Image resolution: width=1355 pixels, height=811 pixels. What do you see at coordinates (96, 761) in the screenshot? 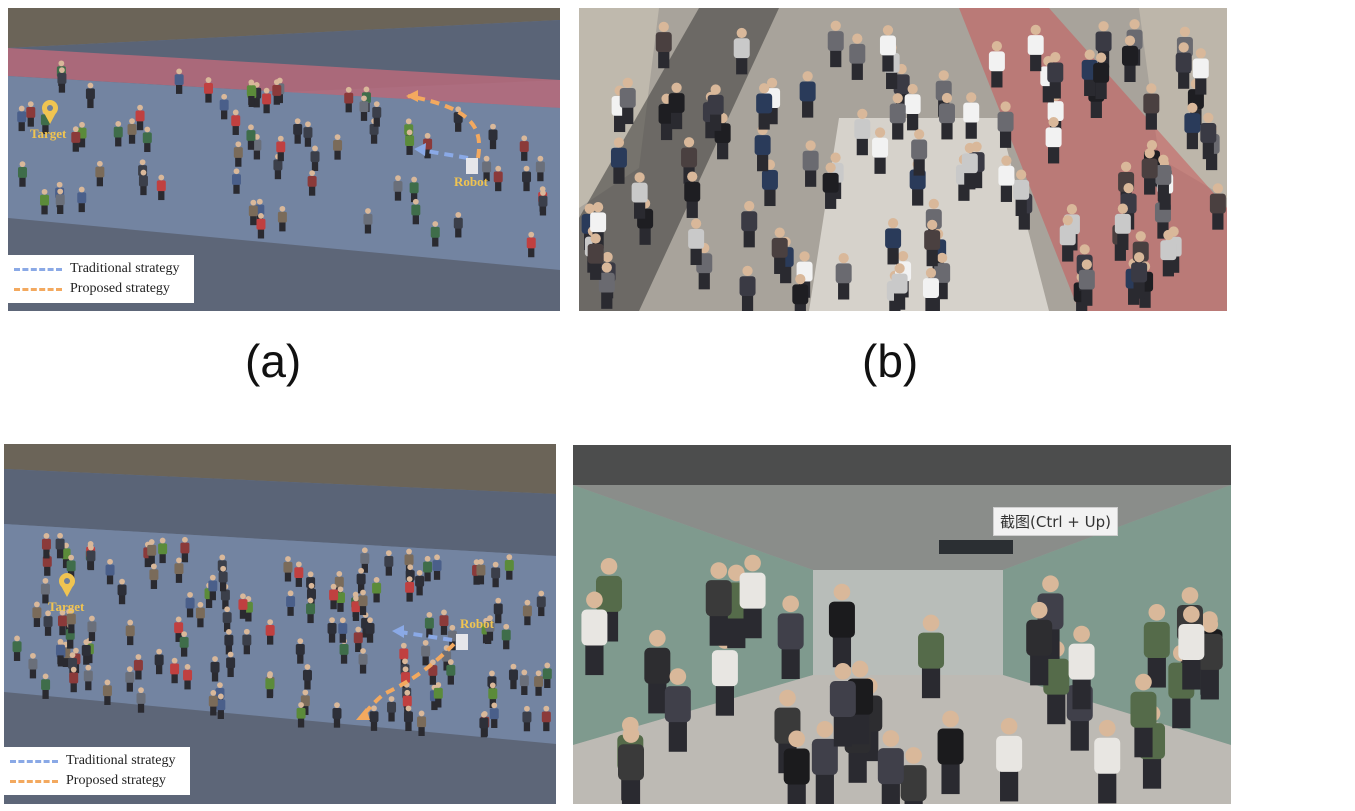
I see `legend-item-traditional: Traditional strategy` at bounding box center [96, 761].